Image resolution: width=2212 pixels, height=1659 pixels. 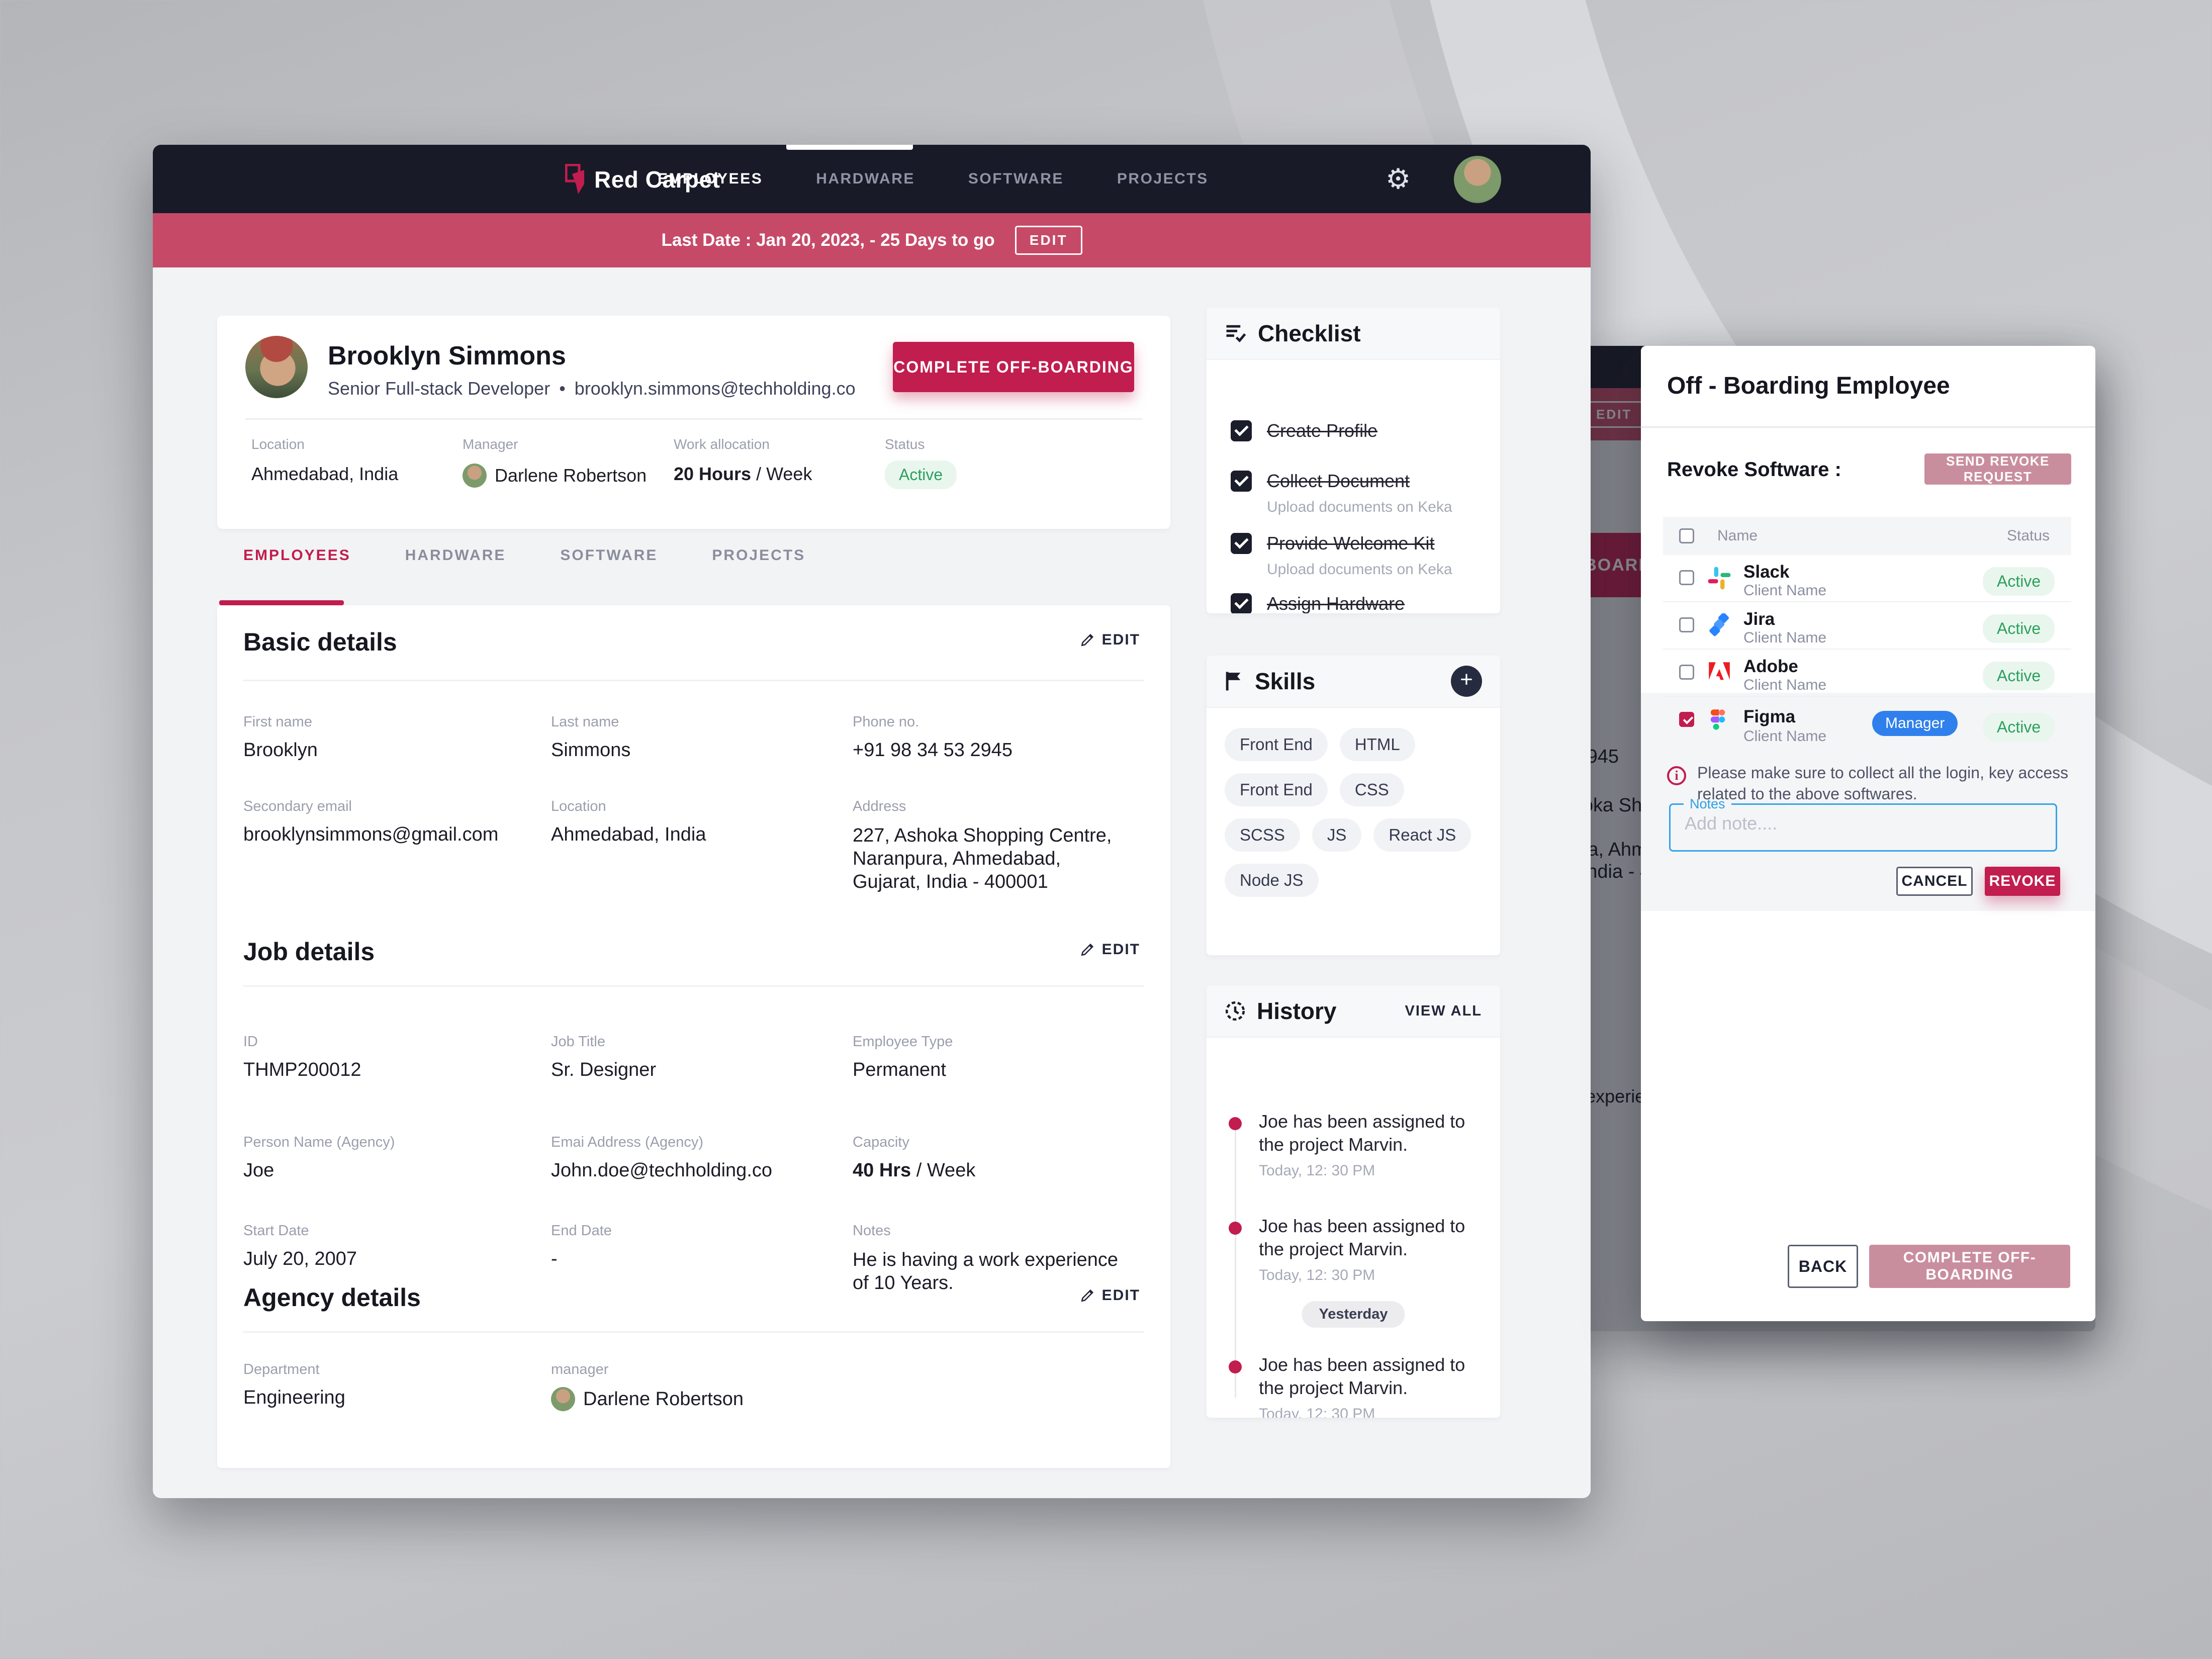 What do you see at coordinates (1719, 624) in the screenshot?
I see `jira-icon` at bounding box center [1719, 624].